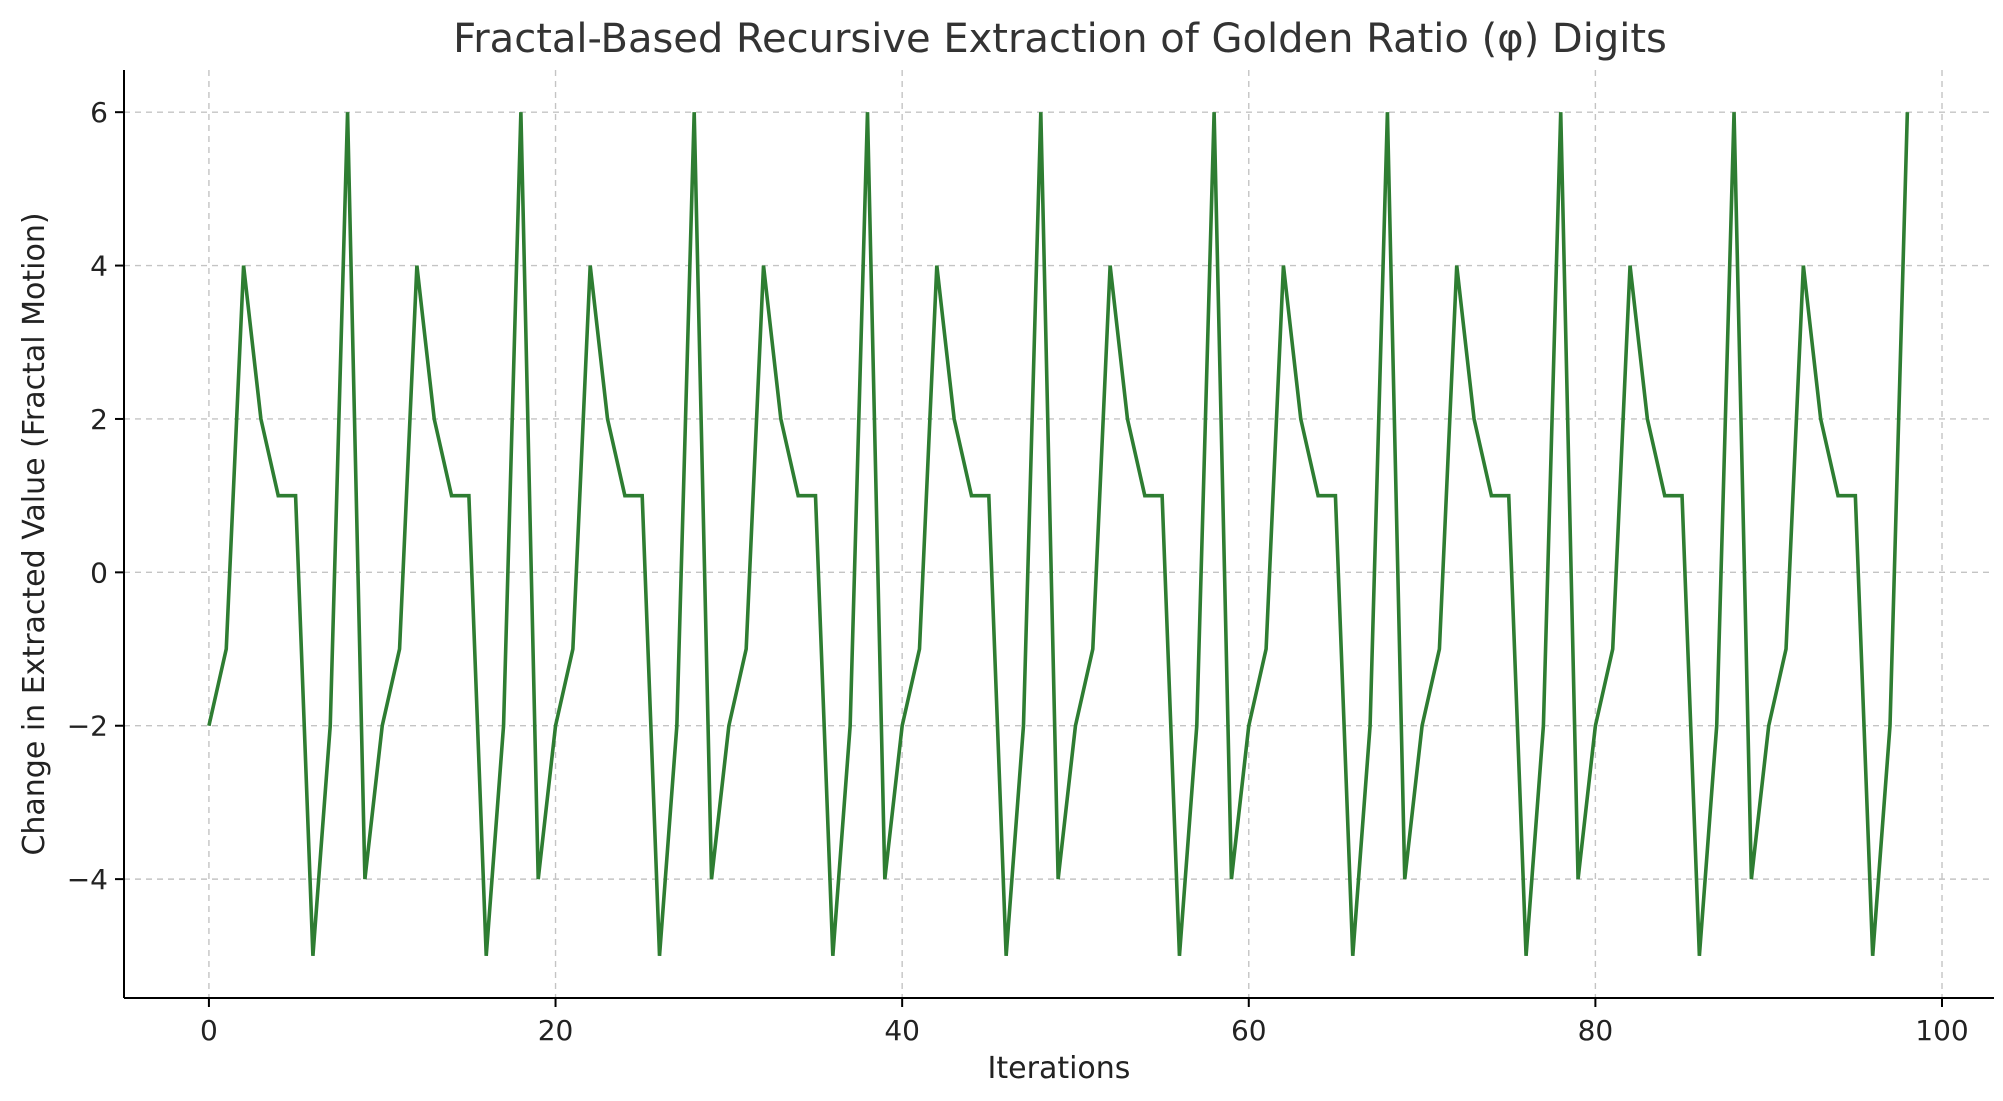 This screenshot has width=2003, height=1101. Describe the element at coordinates (209, 1030) in the screenshot. I see `x-tick-label: 0` at that location.